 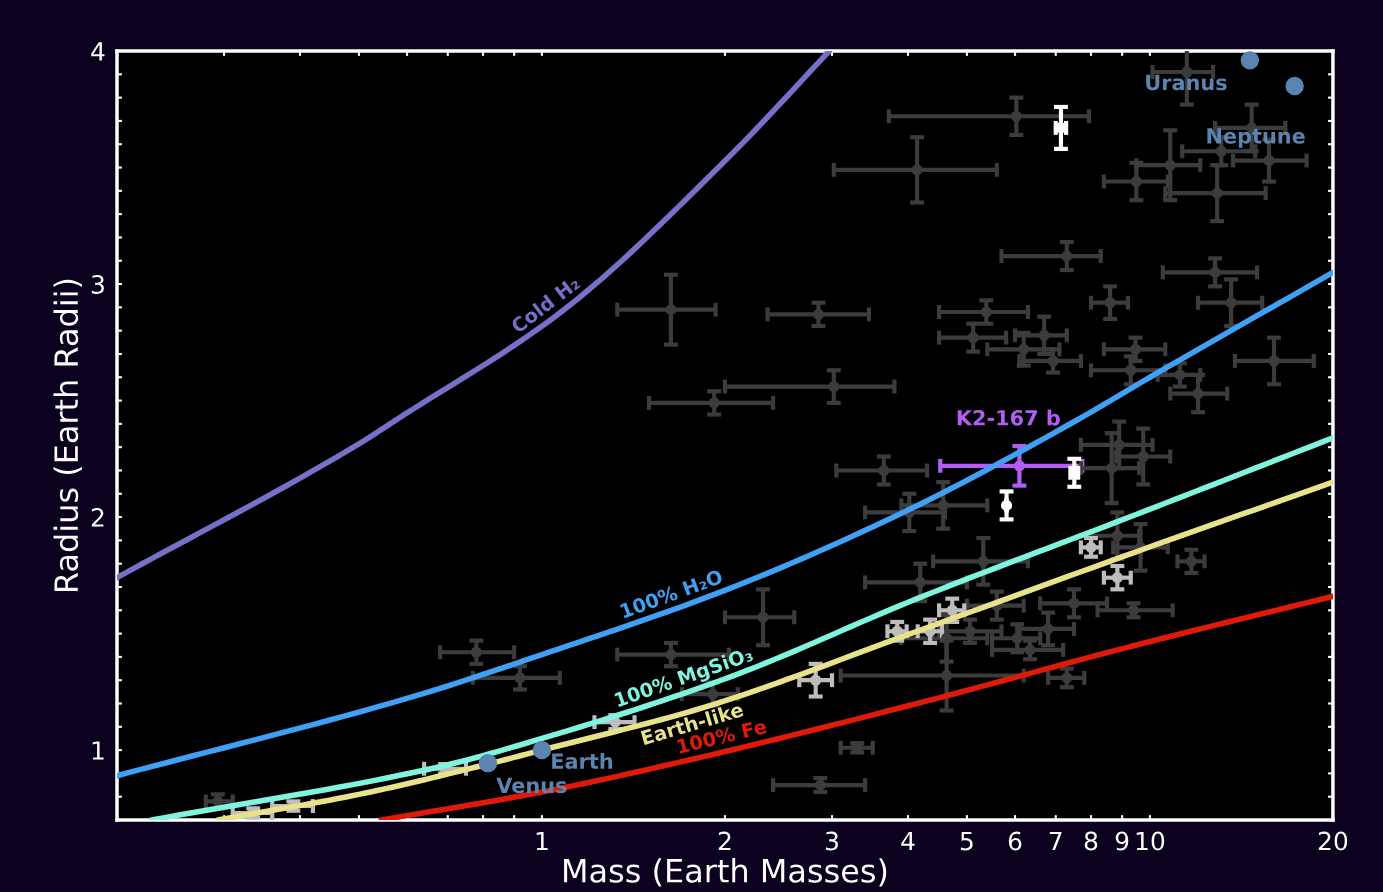 What do you see at coordinates (831, 841) in the screenshot?
I see `x-tick-label: 3` at bounding box center [831, 841].